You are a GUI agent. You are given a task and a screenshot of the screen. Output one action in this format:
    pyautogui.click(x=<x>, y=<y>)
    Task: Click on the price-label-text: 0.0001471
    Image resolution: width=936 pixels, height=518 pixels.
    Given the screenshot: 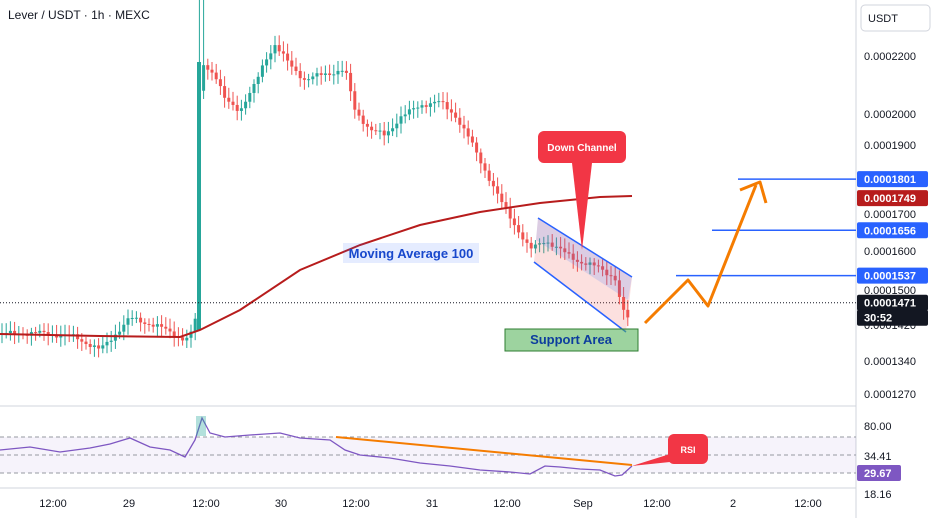 What is the action you would take?
    pyautogui.click(x=890, y=304)
    